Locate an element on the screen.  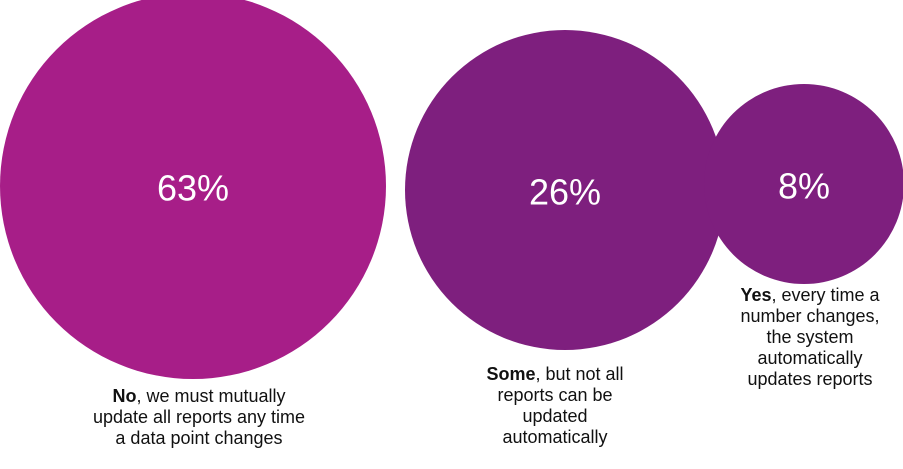
caption-no-line-3: a data point changes is located at coordinates (199, 438).